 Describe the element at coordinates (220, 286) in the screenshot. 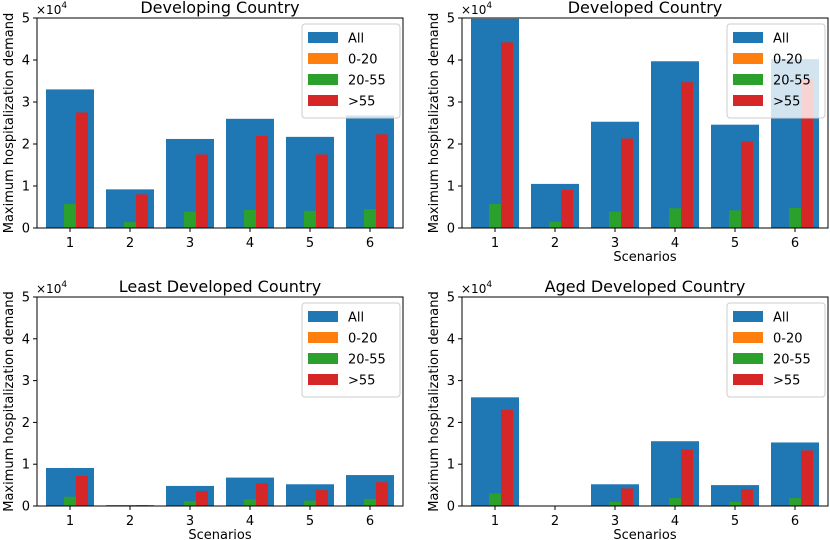

I see `chart-title: Least Developed Country` at that location.